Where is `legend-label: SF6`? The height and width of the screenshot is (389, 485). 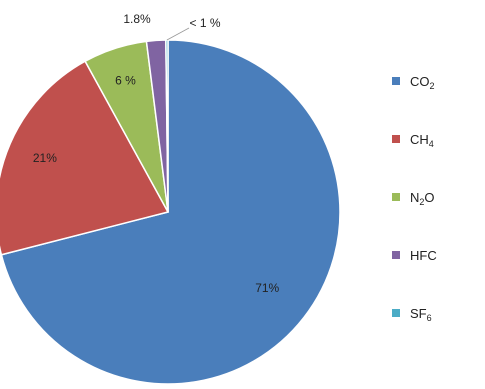
legend-label: SF6 is located at coordinates (421, 314).